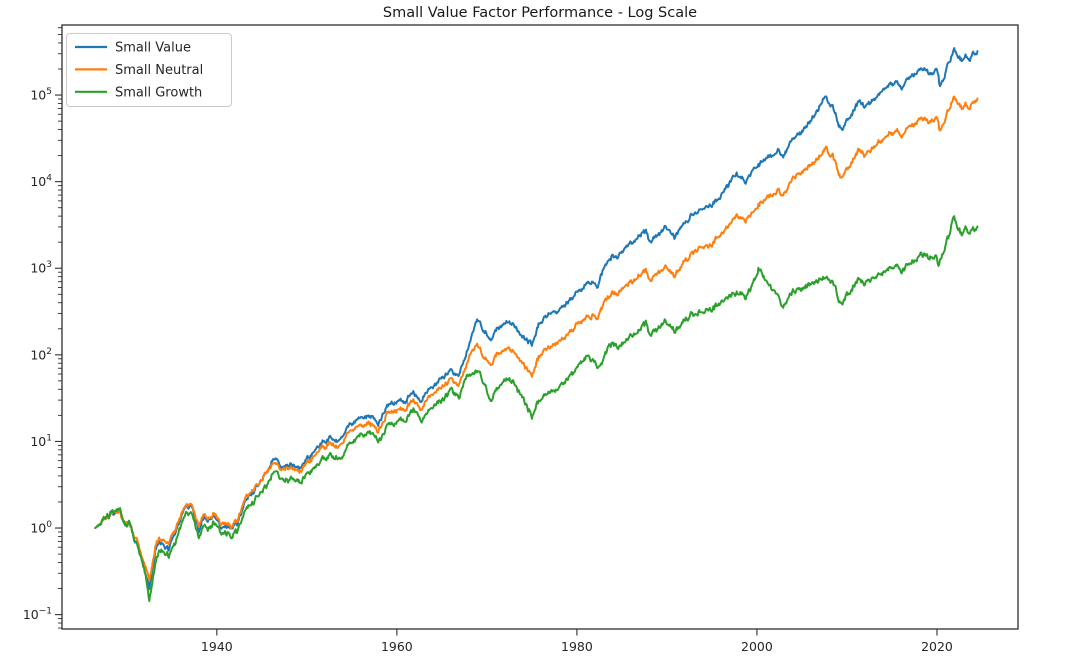 This screenshot has height=667, width=1070. I want to click on legend-box, so click(149, 70).